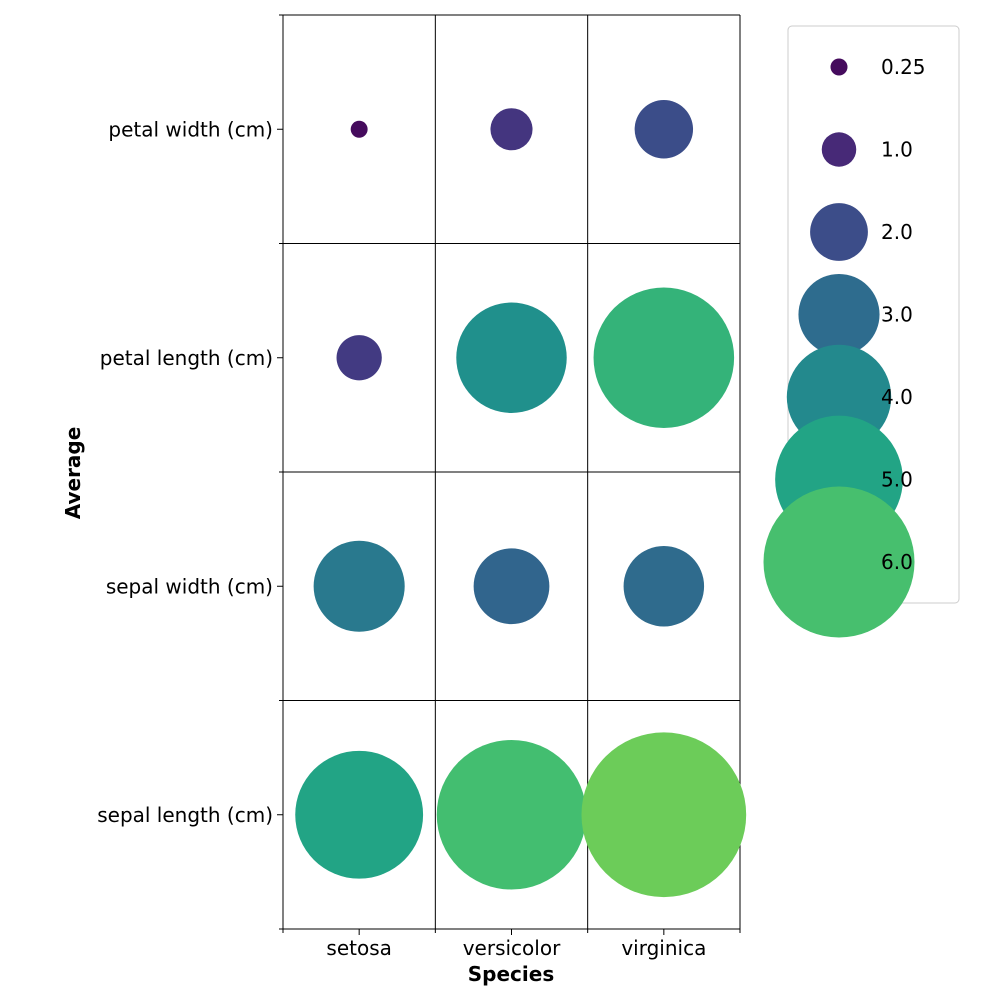  What do you see at coordinates (663, 948) in the screenshot?
I see `x-tick-label-virginica: virginica` at bounding box center [663, 948].